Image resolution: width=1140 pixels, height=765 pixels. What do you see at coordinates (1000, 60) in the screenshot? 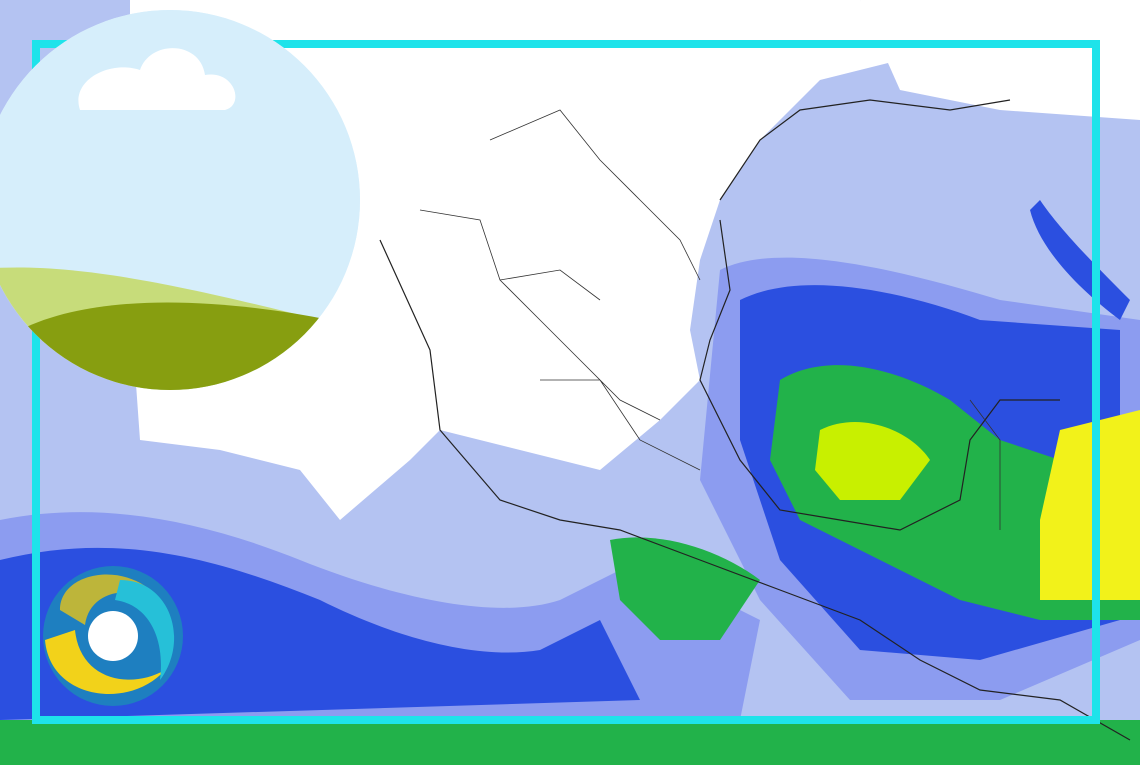
I see `dry-land-north` at bounding box center [1000, 60].